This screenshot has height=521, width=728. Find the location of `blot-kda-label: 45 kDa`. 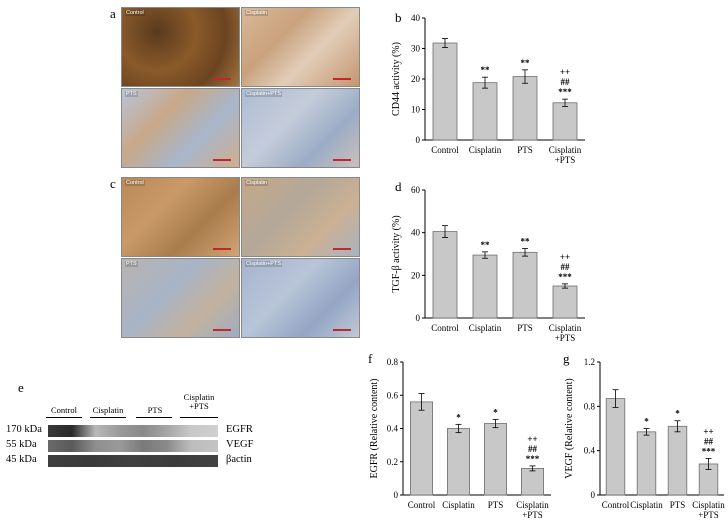

blot-kda-label: 45 kDa is located at coordinates (21, 459).